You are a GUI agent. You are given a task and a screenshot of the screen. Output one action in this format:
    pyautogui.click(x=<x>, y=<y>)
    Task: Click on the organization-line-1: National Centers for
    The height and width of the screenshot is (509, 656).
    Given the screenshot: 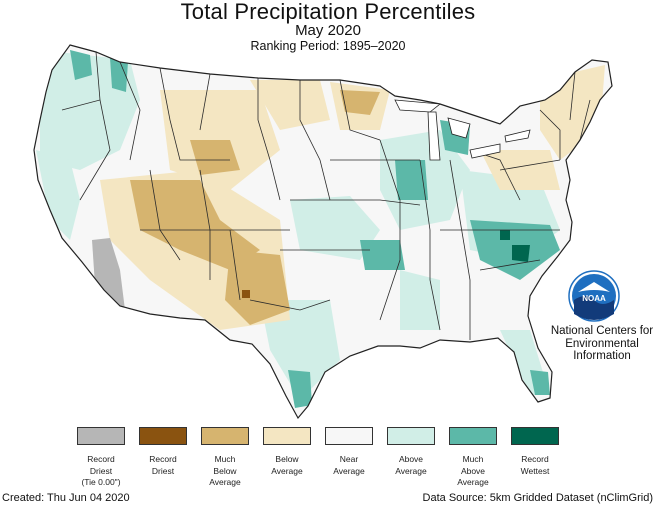 What is the action you would take?
    pyautogui.click(x=602, y=331)
    